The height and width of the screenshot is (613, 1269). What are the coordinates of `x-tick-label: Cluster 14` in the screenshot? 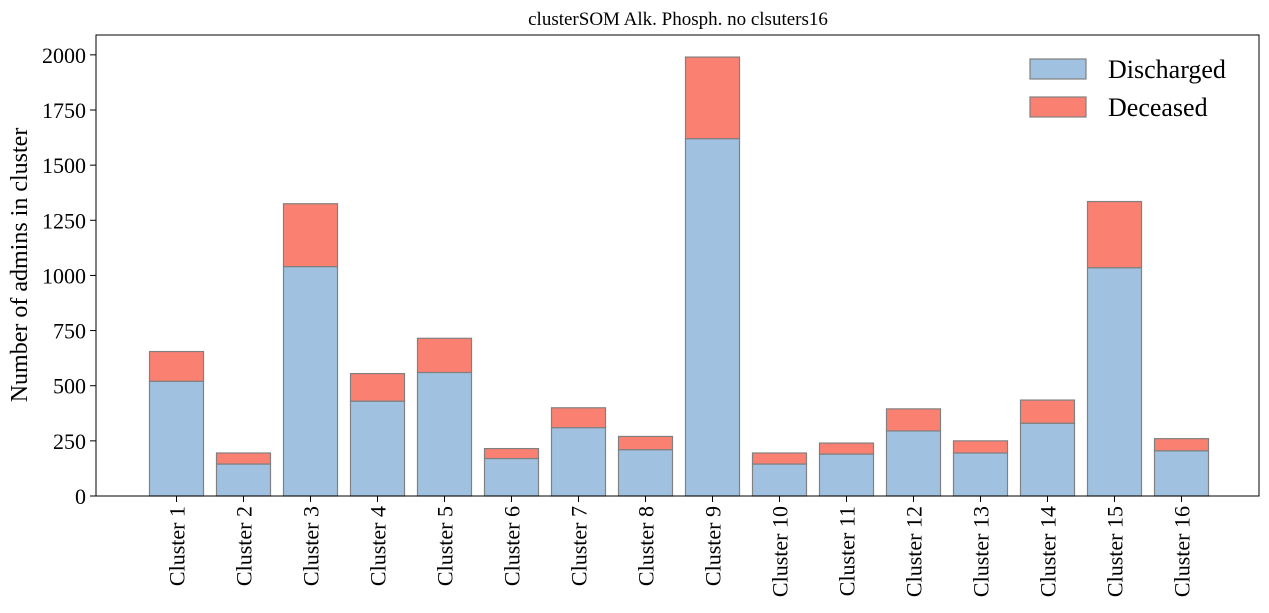 It's located at (1048, 551).